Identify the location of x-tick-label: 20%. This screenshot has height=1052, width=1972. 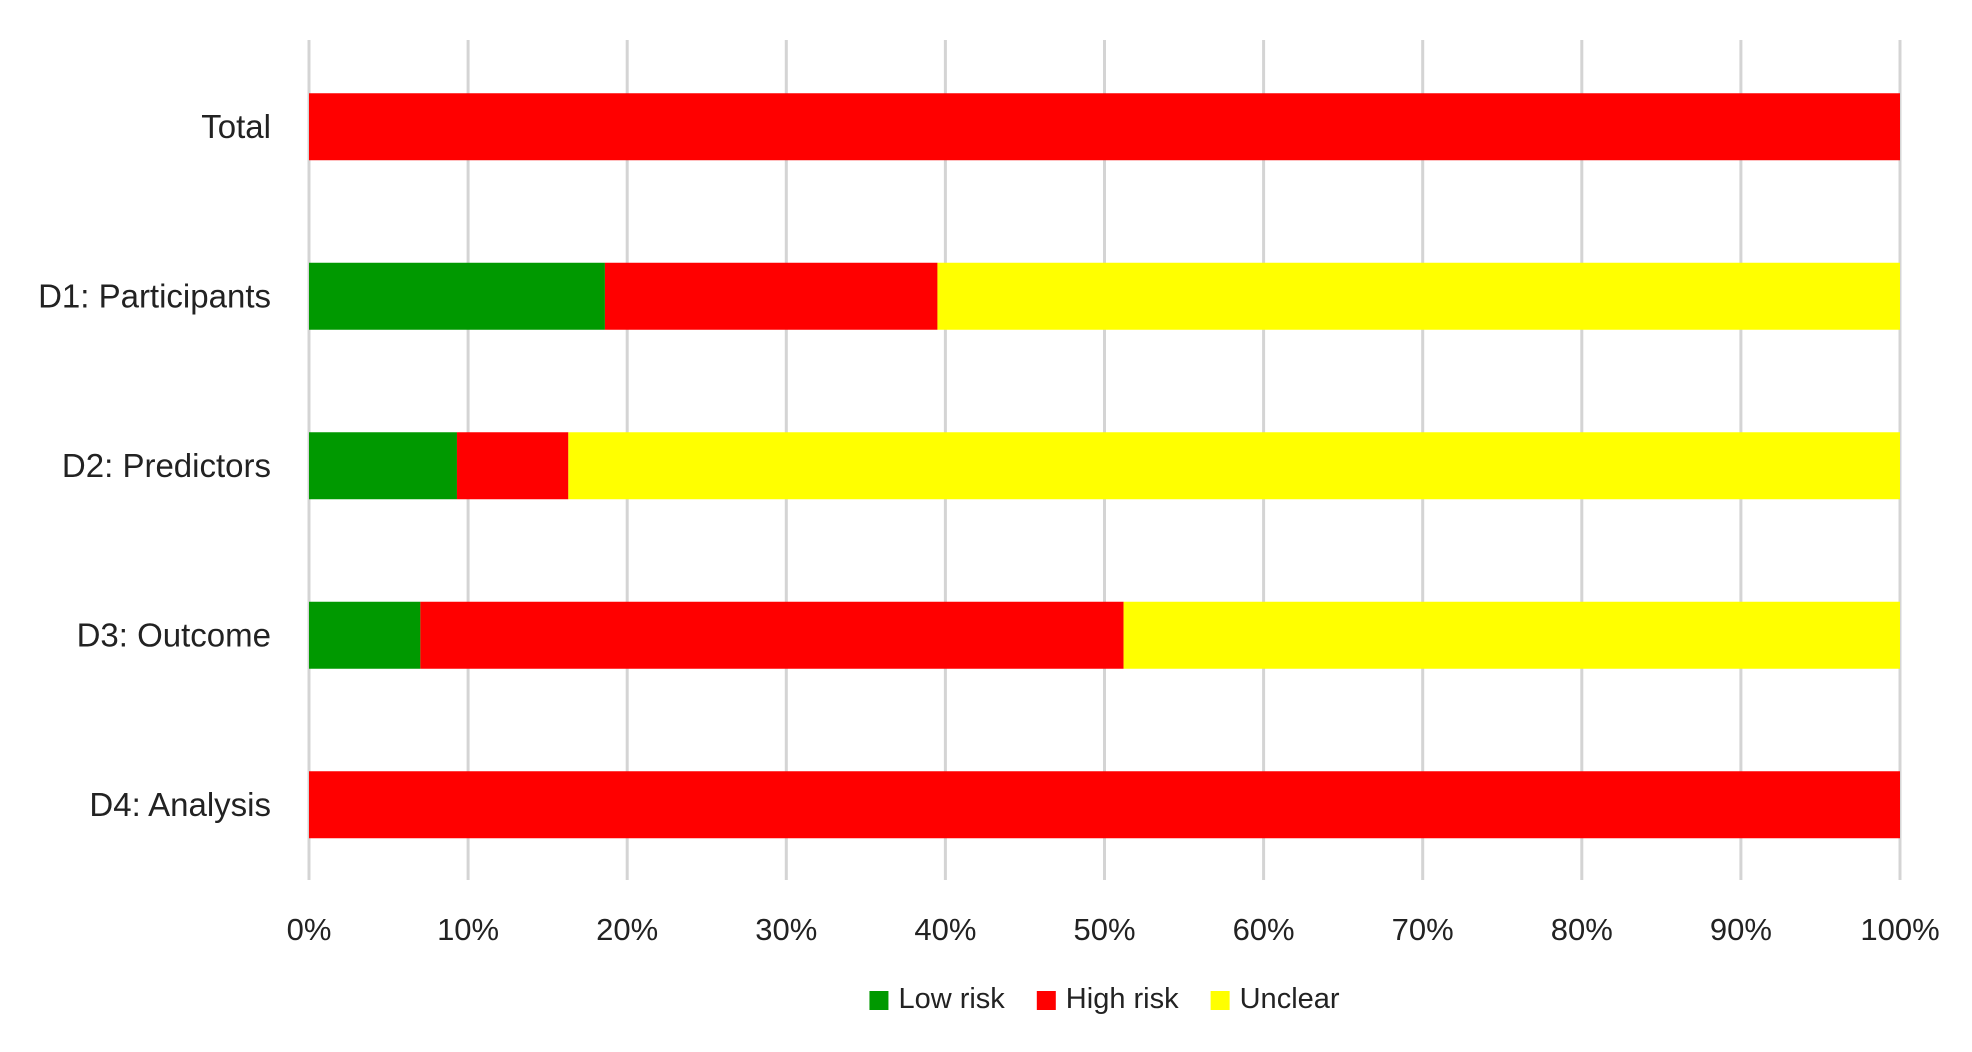
(627, 929).